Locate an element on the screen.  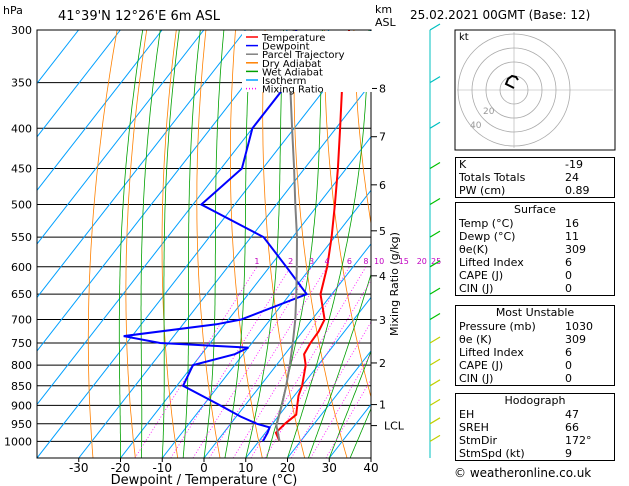
x-tick-label: 20 is located at coordinates (287, 468).